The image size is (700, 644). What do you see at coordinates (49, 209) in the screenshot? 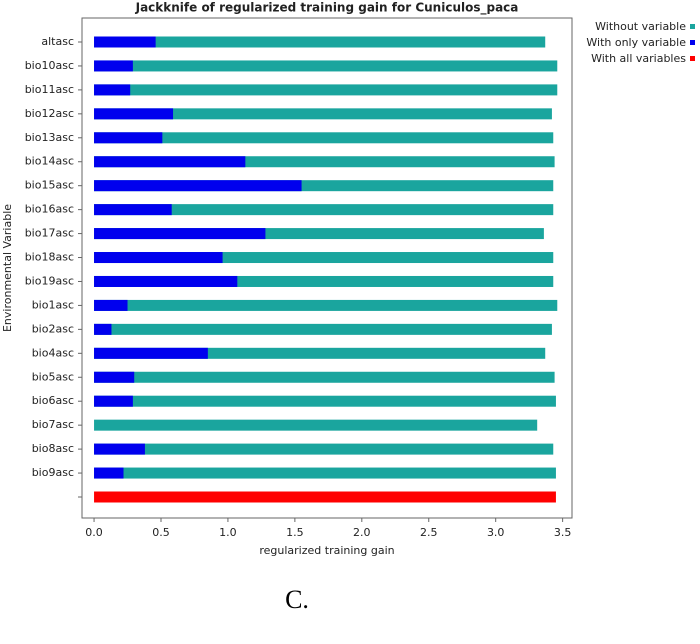
I see `y-tick-label: bio16asc` at bounding box center [49, 209].